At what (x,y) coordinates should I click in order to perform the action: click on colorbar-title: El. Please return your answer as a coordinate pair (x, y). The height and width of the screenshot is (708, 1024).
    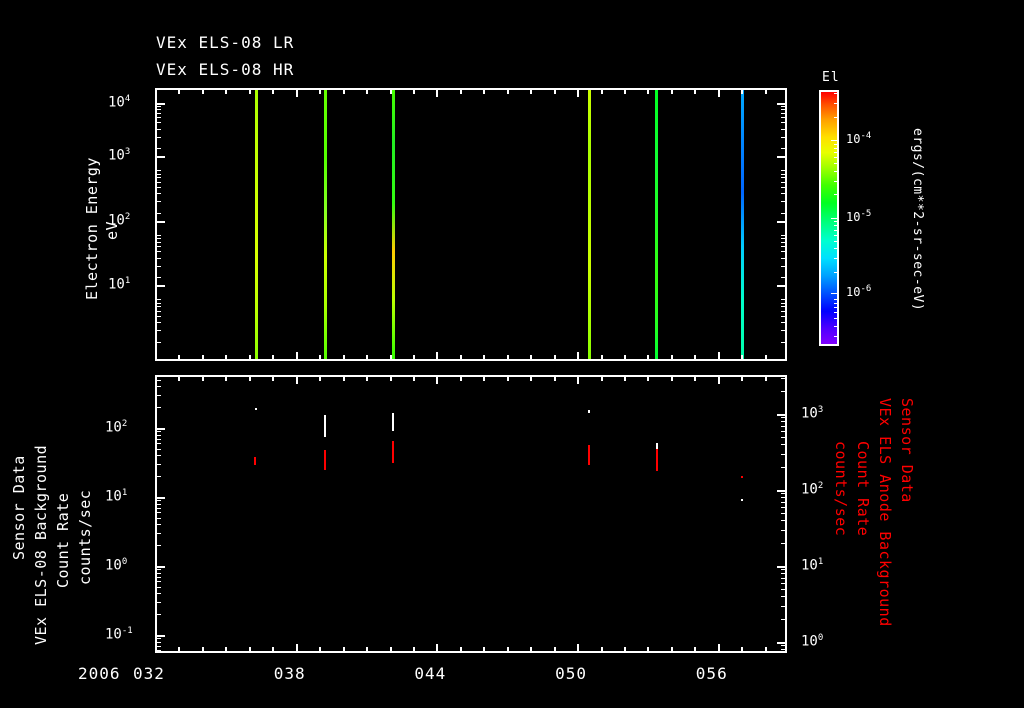
    Looking at the image, I should click on (831, 77).